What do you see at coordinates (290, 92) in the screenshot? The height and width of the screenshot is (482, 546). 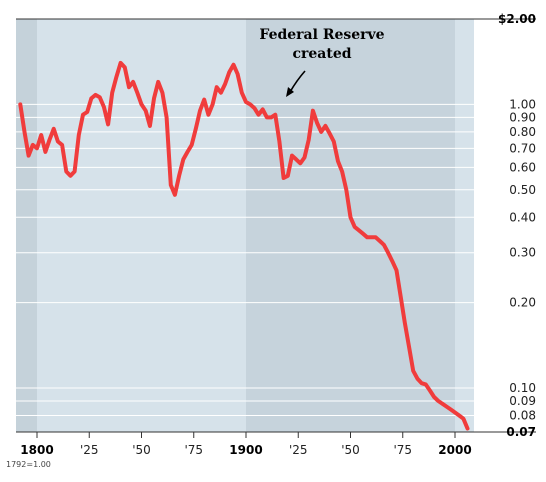 I see `annotation-arrowhead` at bounding box center [290, 92].